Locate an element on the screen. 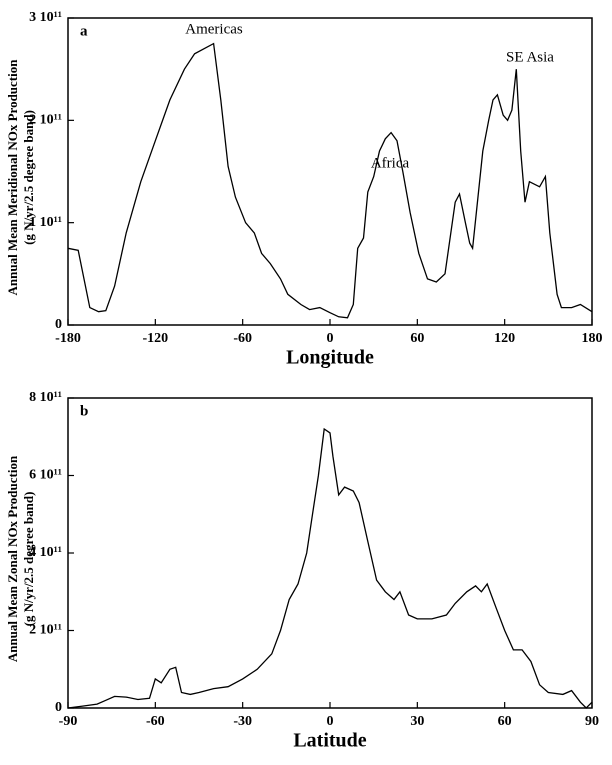 The width and height of the screenshot is (612, 765). y-axis-label: Annual Mean Meridional NOx Production is located at coordinates (12, 177).